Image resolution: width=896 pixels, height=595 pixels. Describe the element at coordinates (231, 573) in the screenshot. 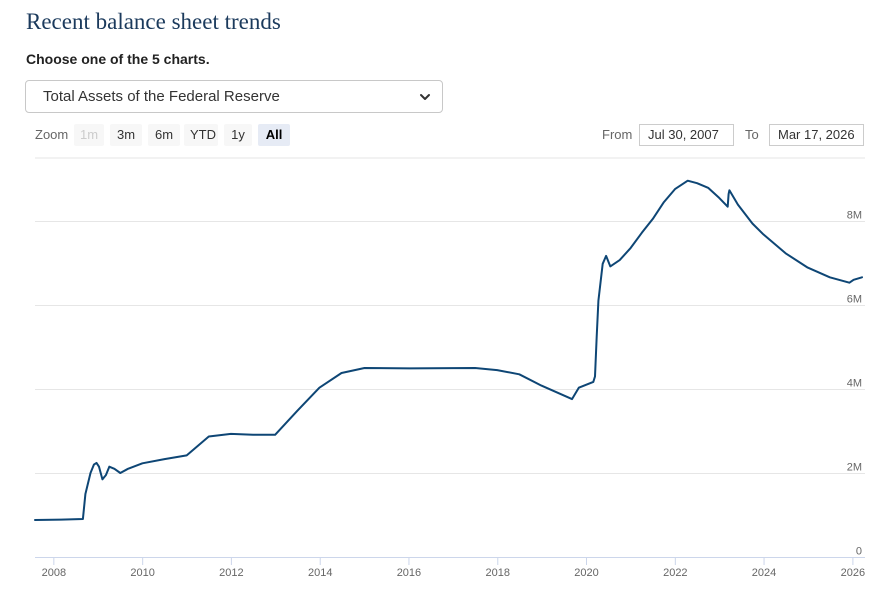

I see `x-tick-label: 2012` at that location.